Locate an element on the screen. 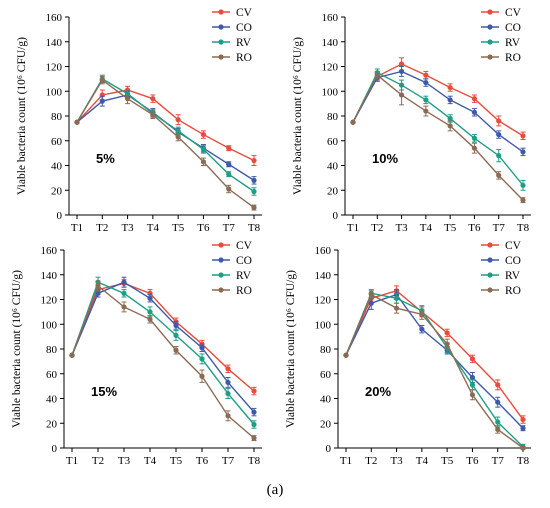  series-line-CV is located at coordinates (163, 337).